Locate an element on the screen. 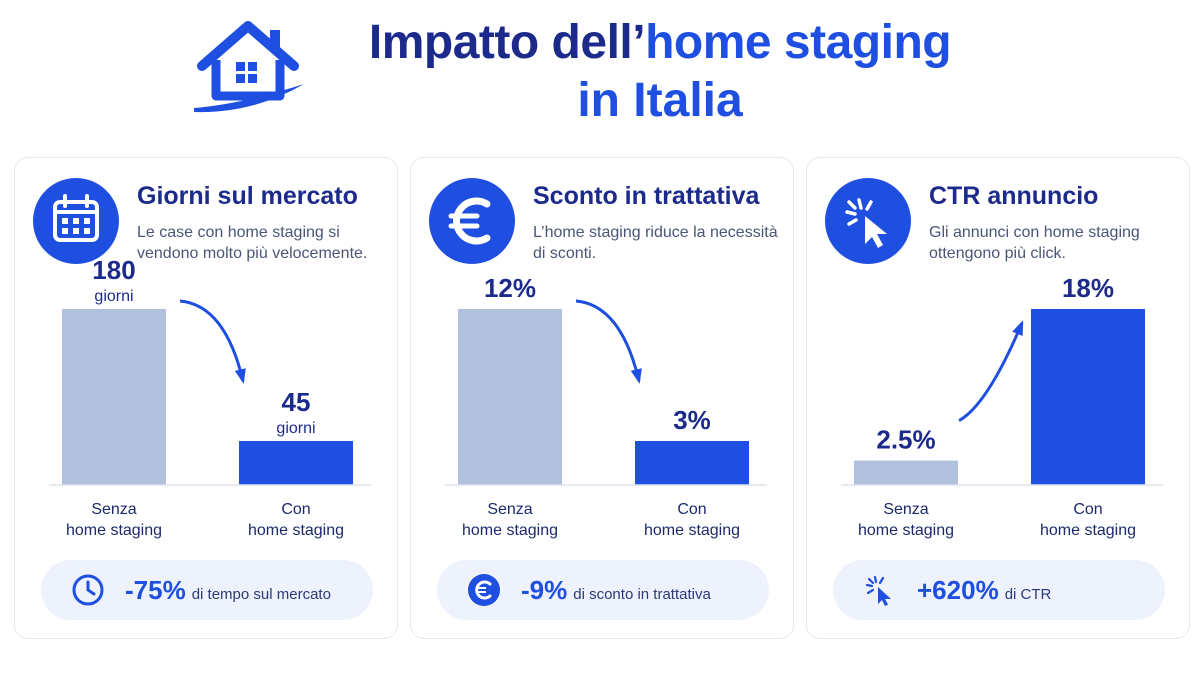 This screenshot has width=1200, height=675. value-label: 12% is located at coordinates (510, 288).